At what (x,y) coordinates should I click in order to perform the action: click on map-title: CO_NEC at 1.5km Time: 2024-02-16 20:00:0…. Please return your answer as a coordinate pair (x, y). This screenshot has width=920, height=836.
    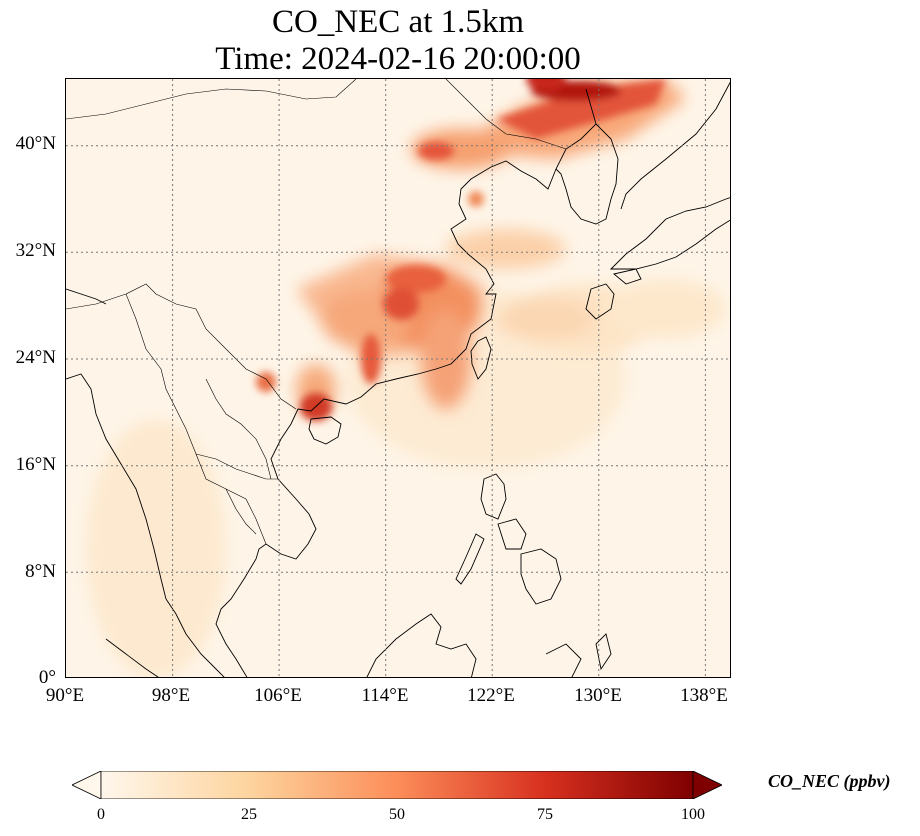
    Looking at the image, I should click on (398, 41).